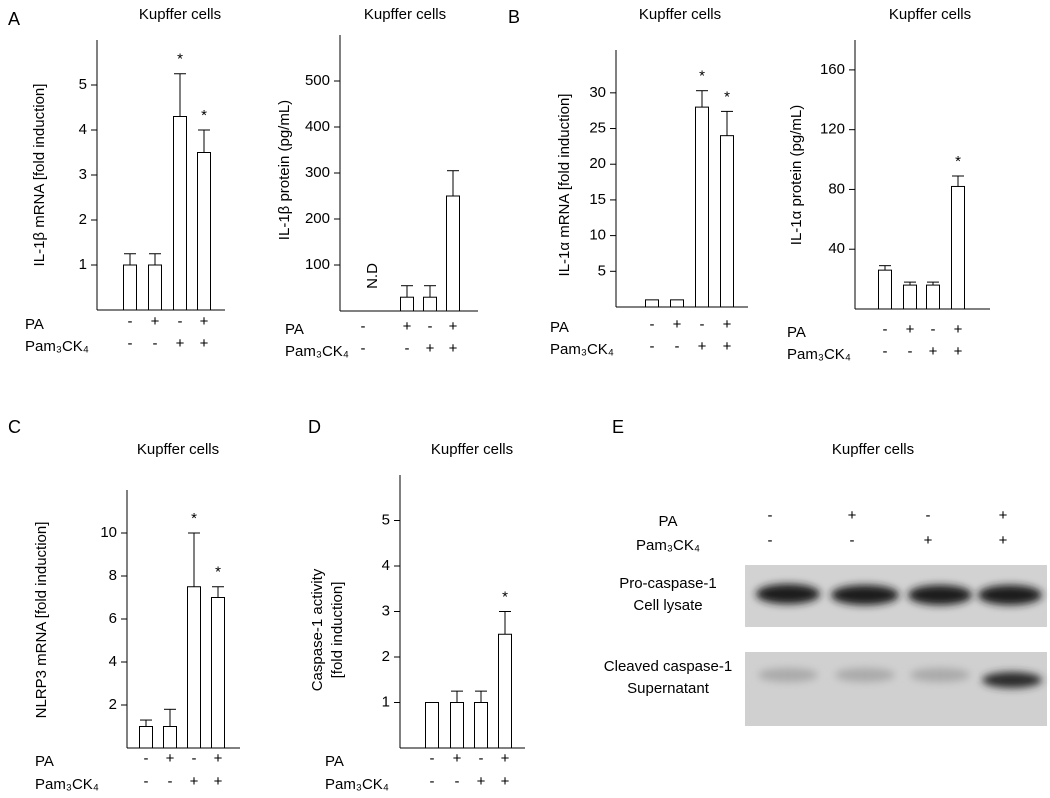 The width and height of the screenshot is (1050, 798). What do you see at coordinates (930, 14) in the screenshot?
I see `chart-title: Kupffer cells` at bounding box center [930, 14].